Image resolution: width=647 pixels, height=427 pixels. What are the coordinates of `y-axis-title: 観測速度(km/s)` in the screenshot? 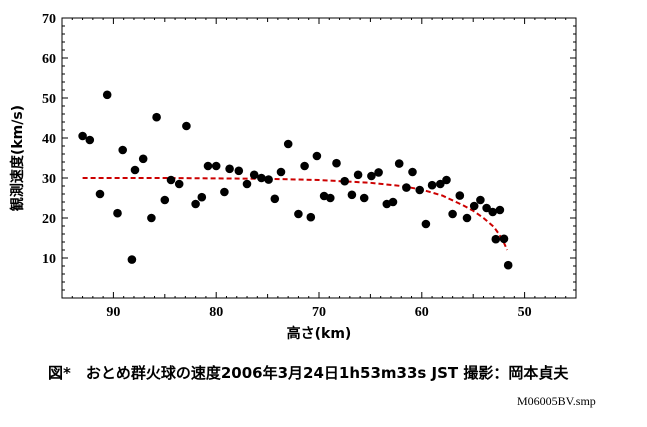 It's located at (17, 158).